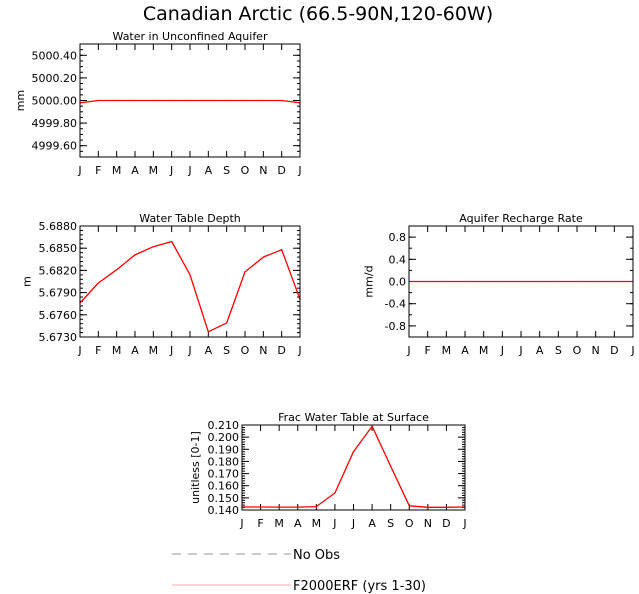 The image size is (639, 594). Describe the element at coordinates (26, 281) in the screenshot. I see `y-axis-label: m` at that location.